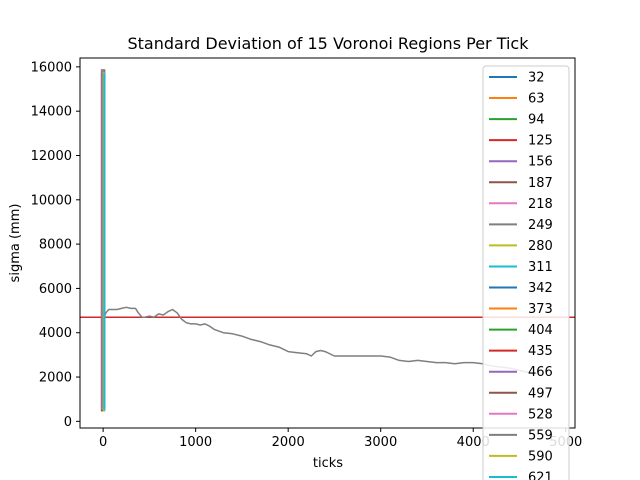 This screenshot has height=480, width=640. I want to click on legend-box, so click(526, 272).